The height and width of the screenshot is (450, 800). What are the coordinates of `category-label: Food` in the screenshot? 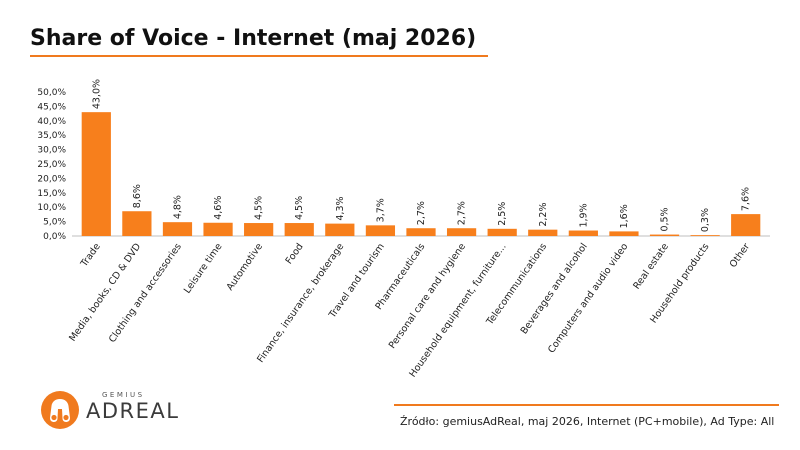 It's located at (295, 253).